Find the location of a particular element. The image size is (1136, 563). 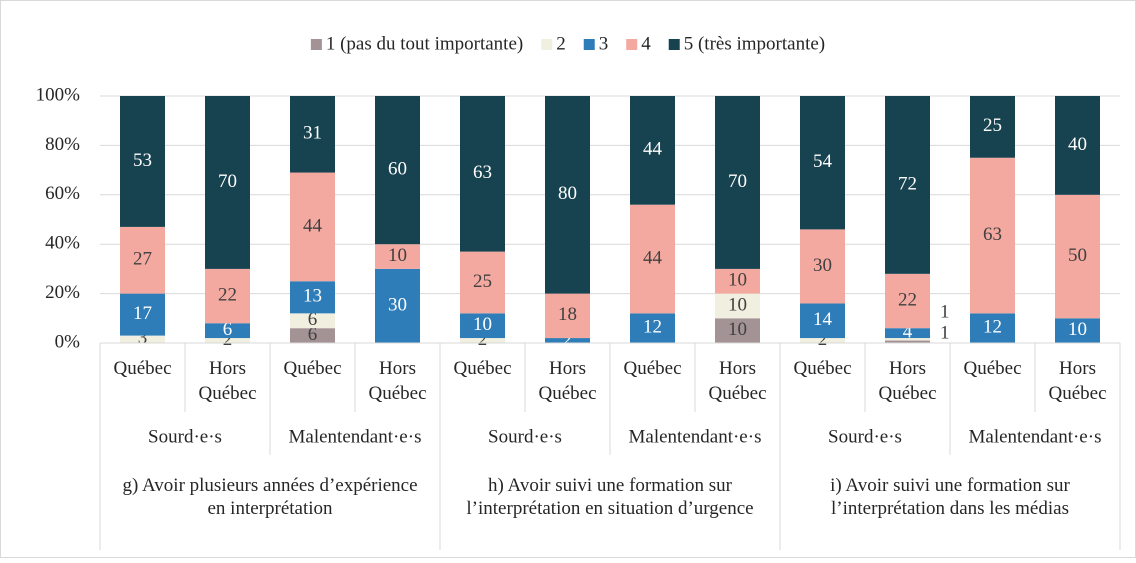

data-label: 4 is located at coordinates (908, 331).